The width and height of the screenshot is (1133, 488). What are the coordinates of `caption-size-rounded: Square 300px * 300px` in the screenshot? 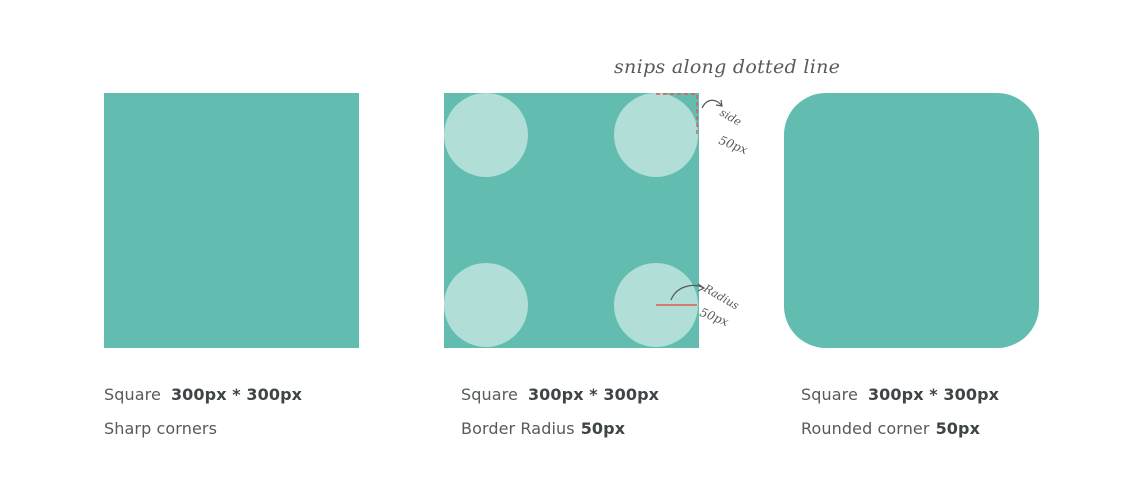 It's located at (900, 394).